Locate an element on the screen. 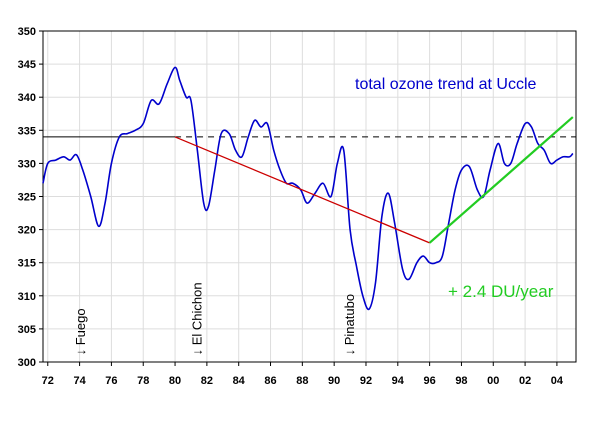 The width and height of the screenshot is (600, 424). y-tick-label: 330 is located at coordinates (27, 164).